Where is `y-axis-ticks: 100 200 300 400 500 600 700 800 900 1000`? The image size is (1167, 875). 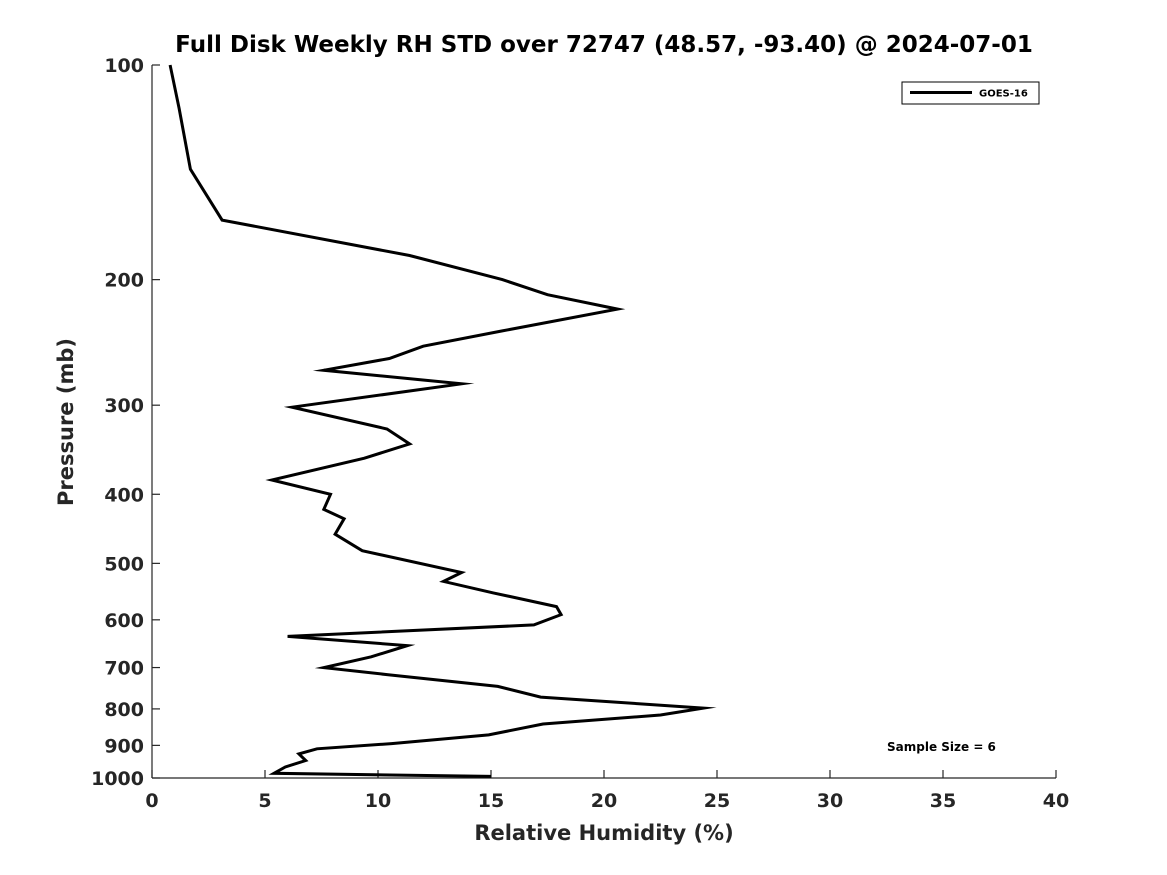 y-axis-ticks: 100 200 300 400 500 600 700 800 900 1000 is located at coordinates (125, 422).